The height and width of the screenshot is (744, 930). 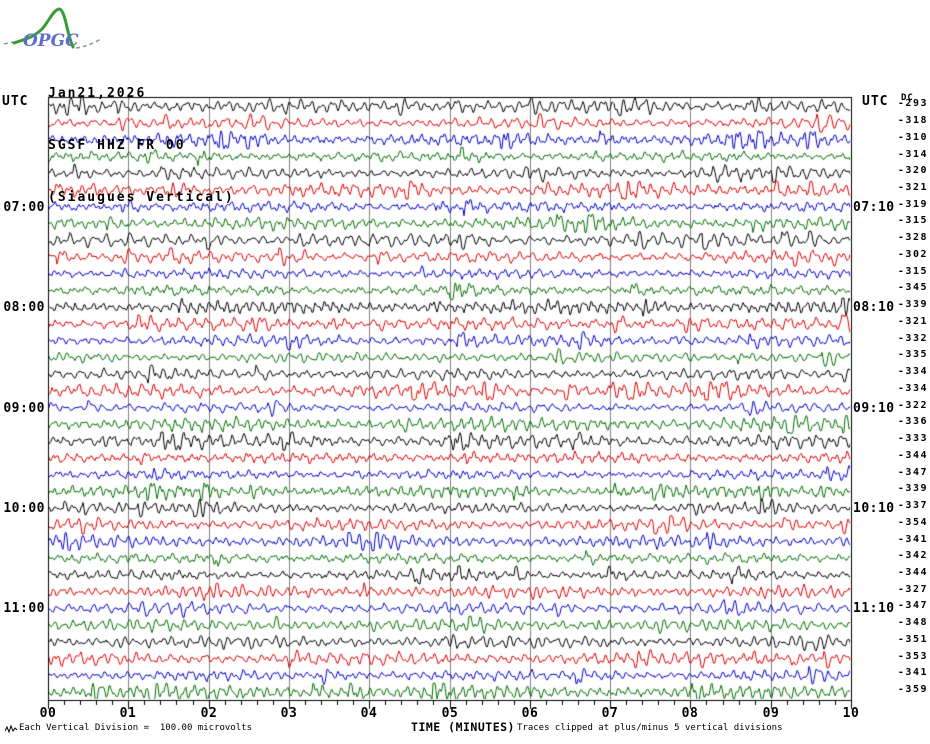 I want to click on right-hour-label: 08:10, so click(x=874, y=307).